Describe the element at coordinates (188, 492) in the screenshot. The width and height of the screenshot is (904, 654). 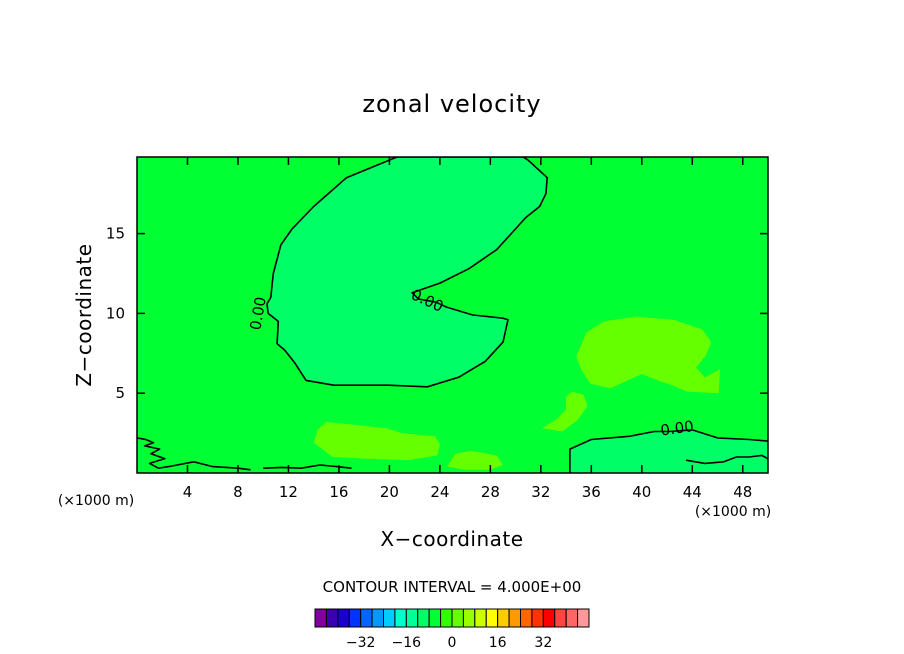
I see `x-tick-label: 4` at that location.